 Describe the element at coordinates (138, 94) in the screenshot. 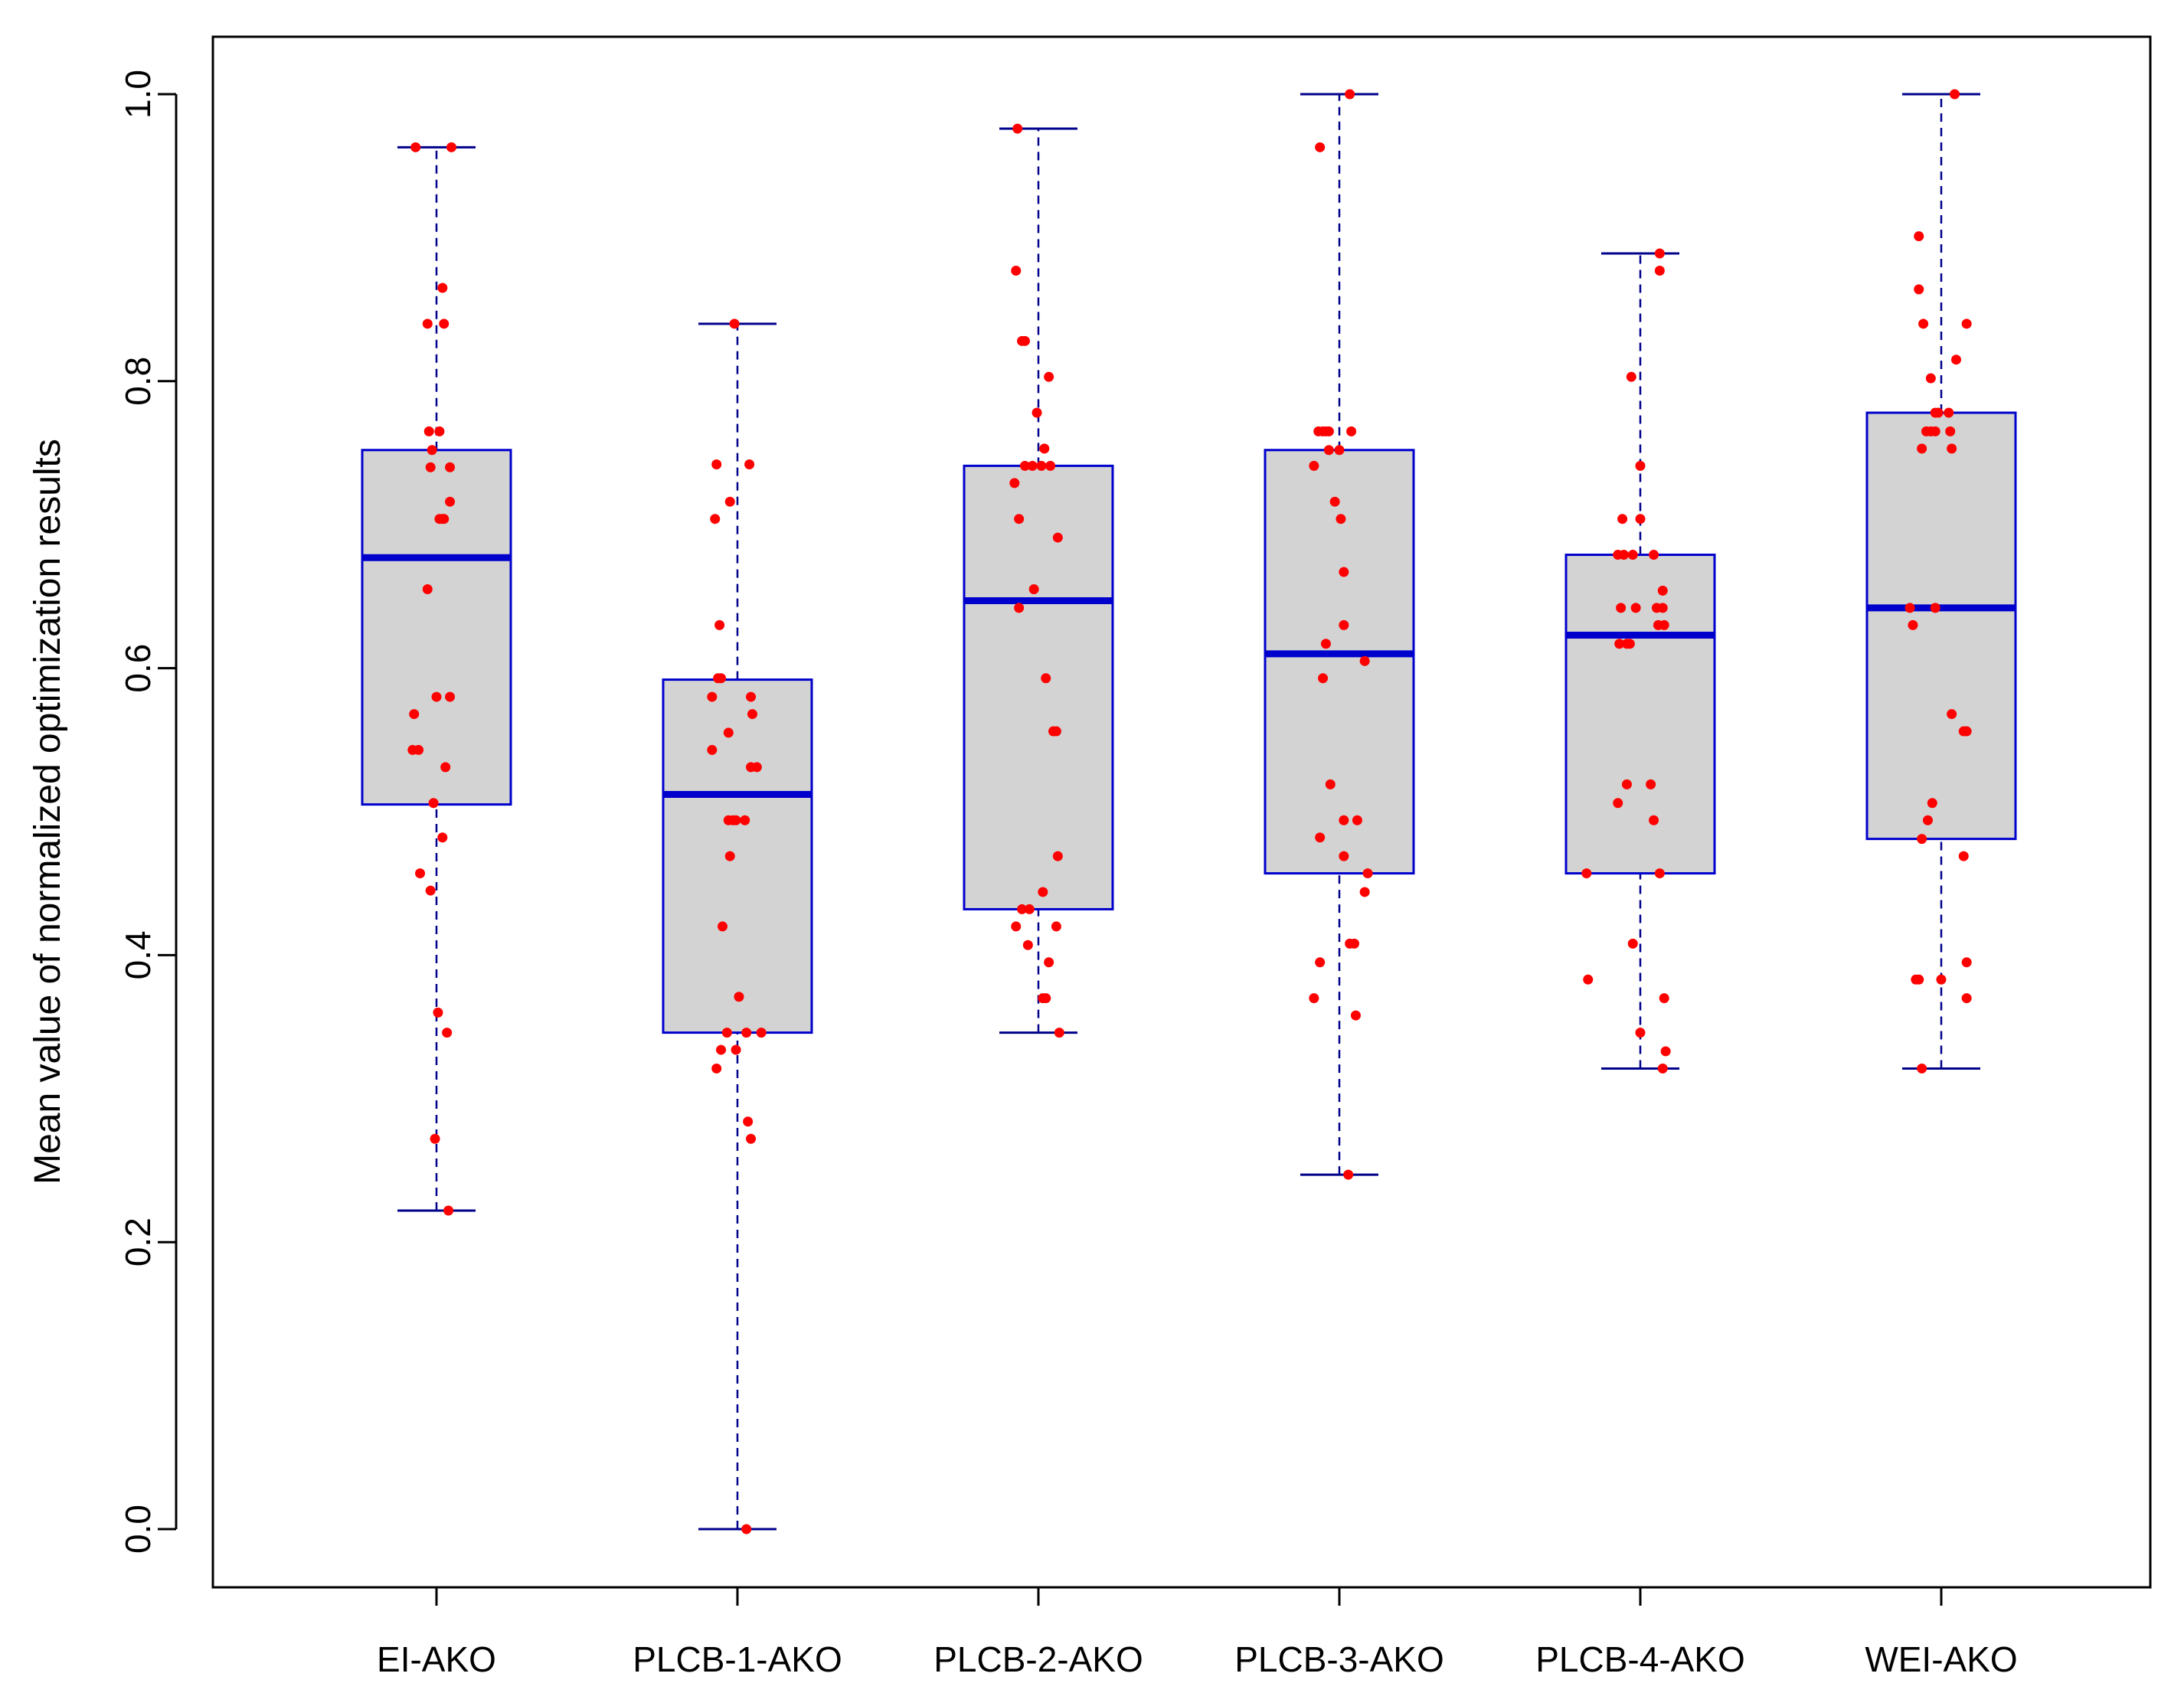

I see `y-tick-label: 1.0` at that location.